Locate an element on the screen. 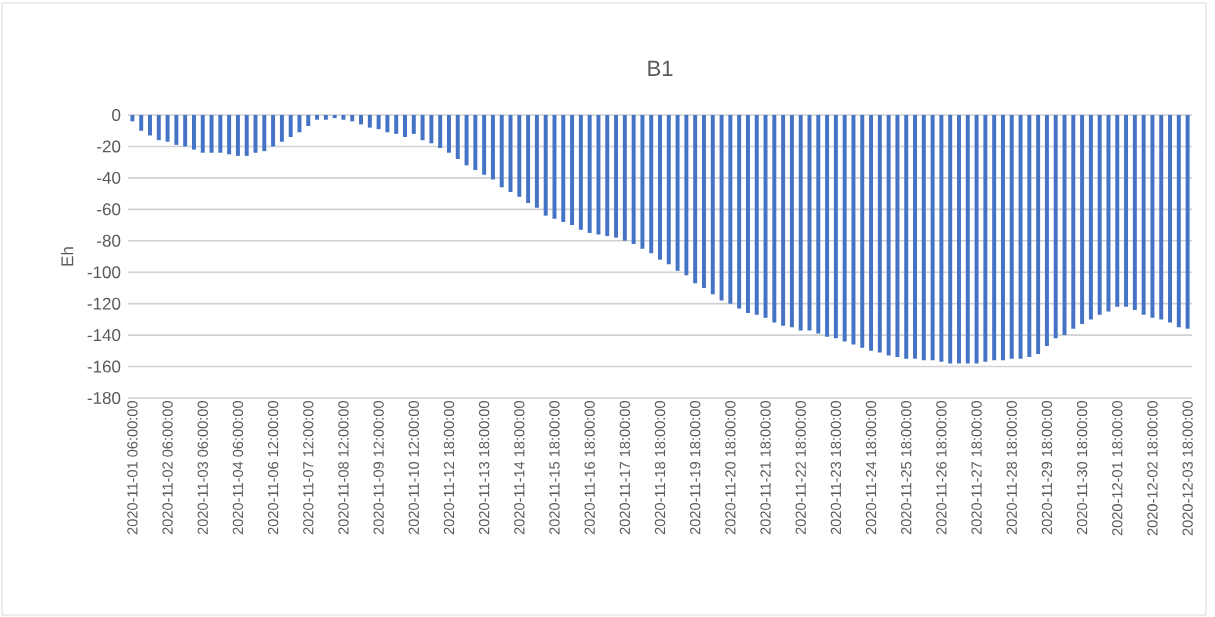  x-tick-label: 2020-11-18 18:00:00 is located at coordinates (660, 468).